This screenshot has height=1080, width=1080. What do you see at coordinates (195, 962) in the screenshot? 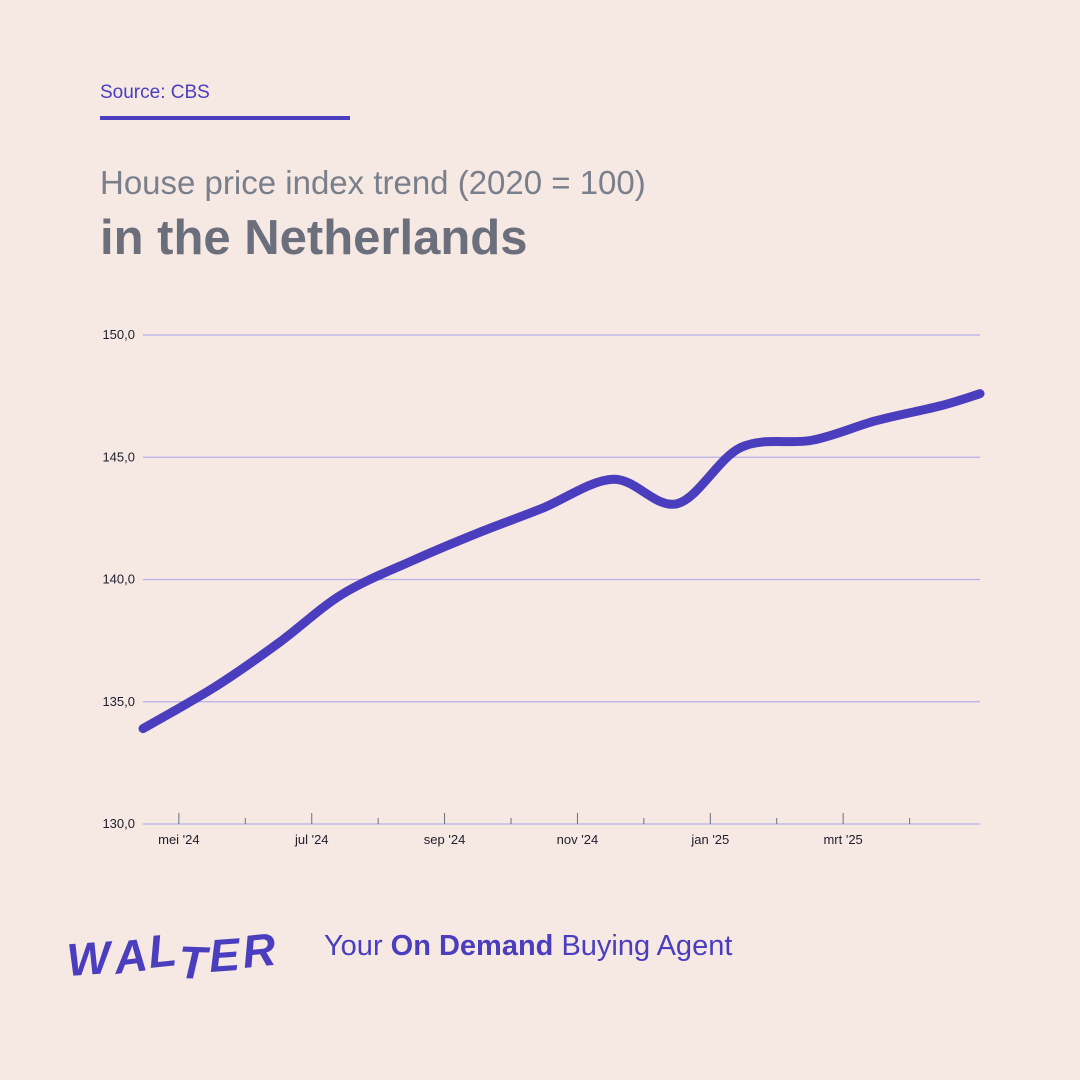
I see `svg-text: T` at bounding box center [195, 962].